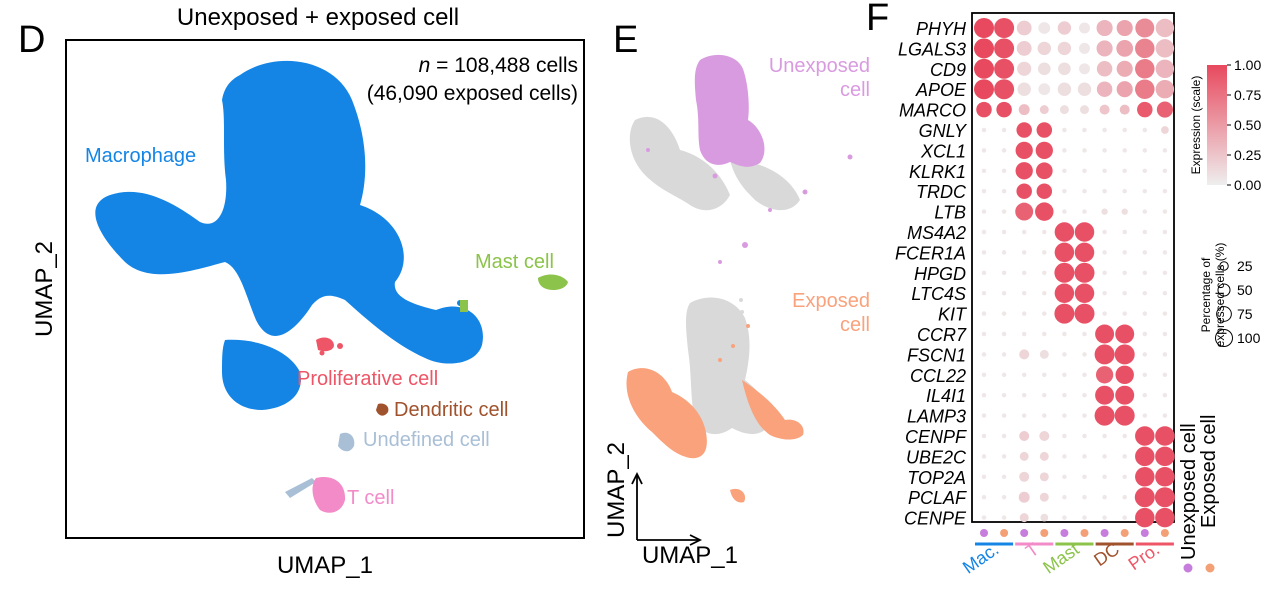  What do you see at coordinates (942, 335) in the screenshot?
I see `gene-label: CCR7` at bounding box center [942, 335].